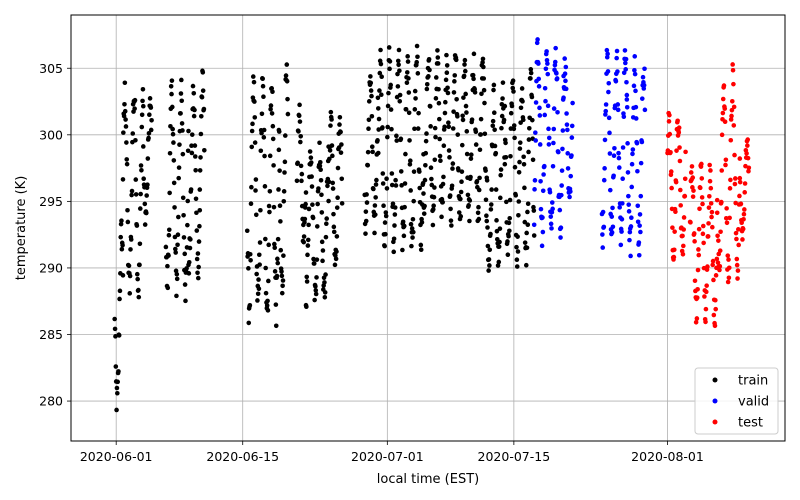 The image size is (800, 500). What do you see at coordinates (51, 267) in the screenshot?
I see `y-tick-label: 290` at bounding box center [51, 267].